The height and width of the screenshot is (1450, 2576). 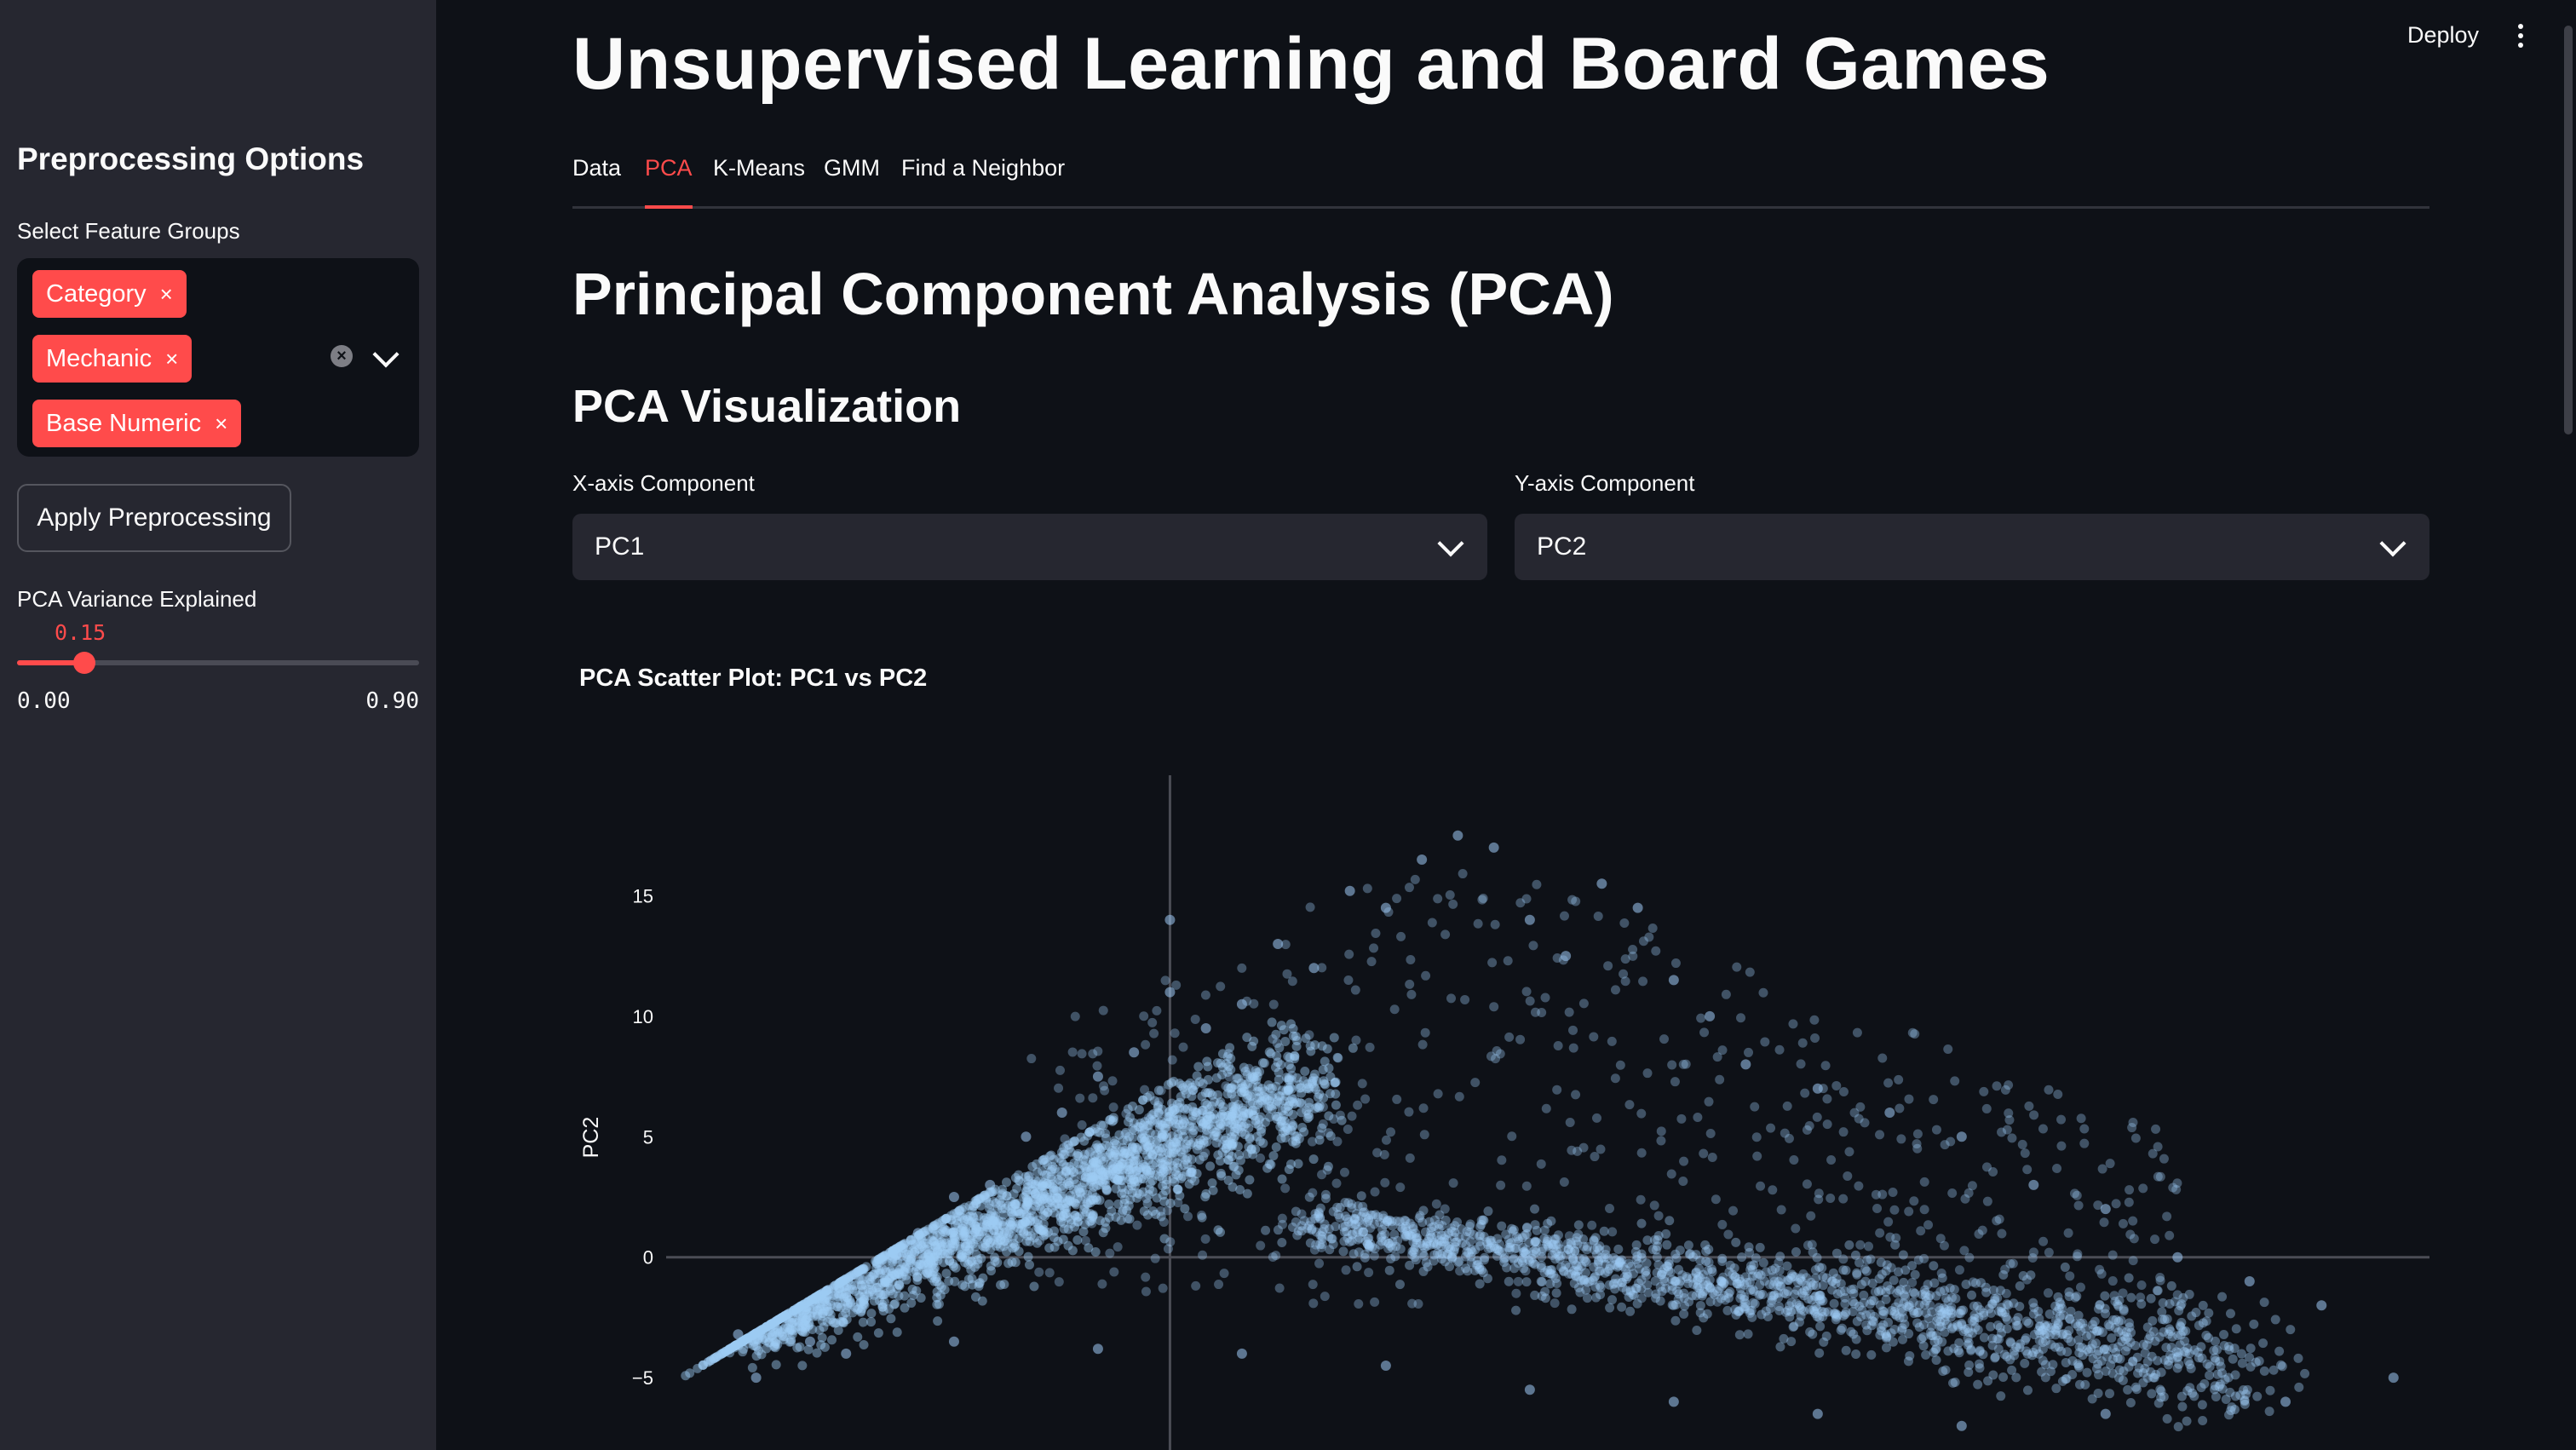 What do you see at coordinates (84, 663) in the screenshot?
I see `pca-slider-thumb` at bounding box center [84, 663].